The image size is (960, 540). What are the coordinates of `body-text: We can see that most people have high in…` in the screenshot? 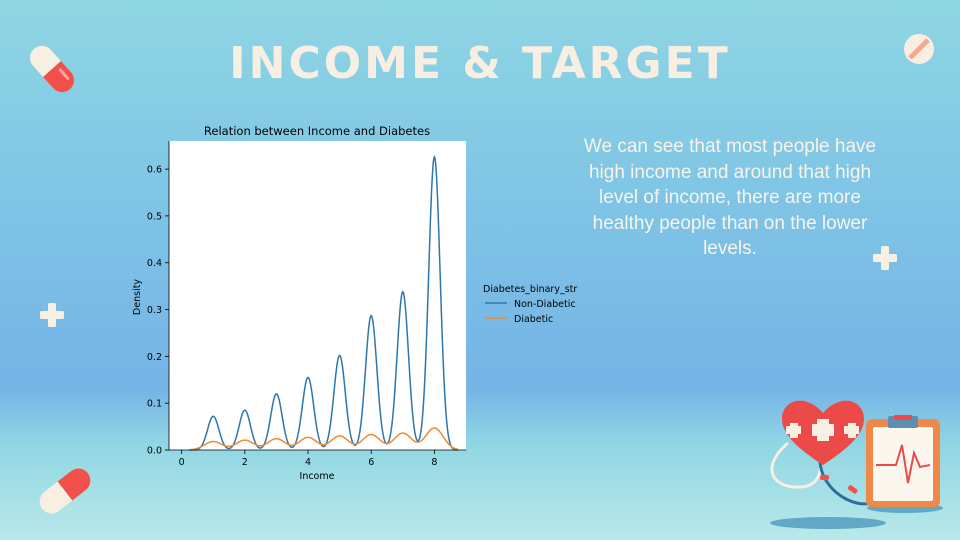 It's located at (730, 197).